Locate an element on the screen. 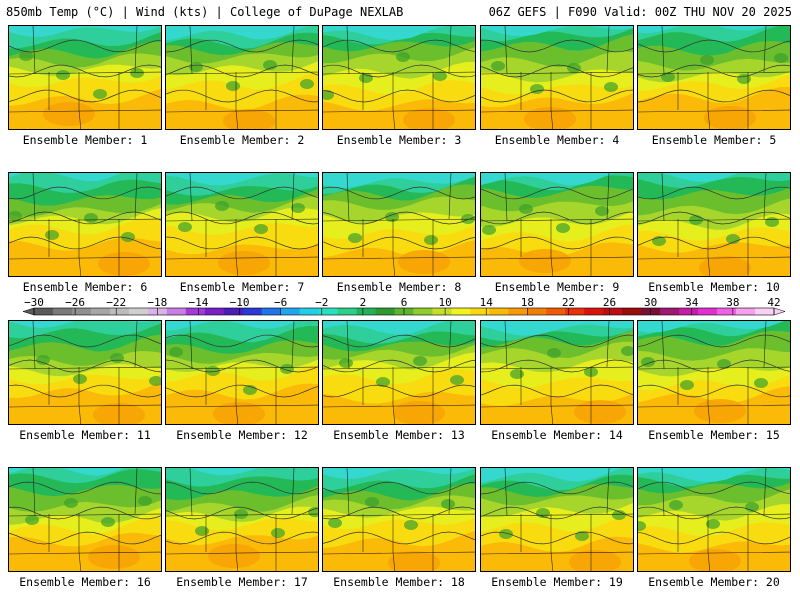  colorbar-tick-label: 34 is located at coordinates (692, 303).